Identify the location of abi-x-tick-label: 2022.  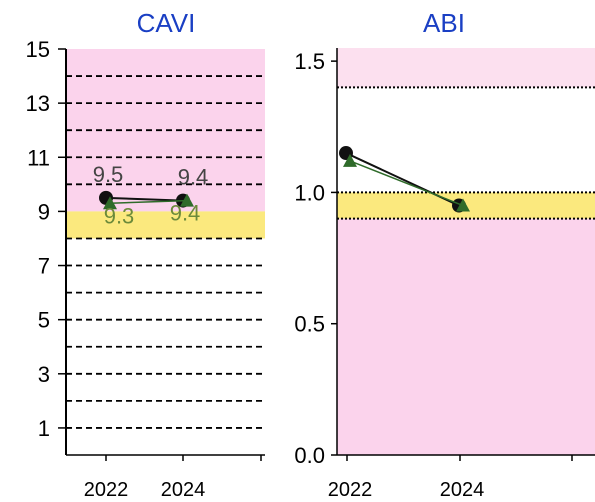
(350, 490).